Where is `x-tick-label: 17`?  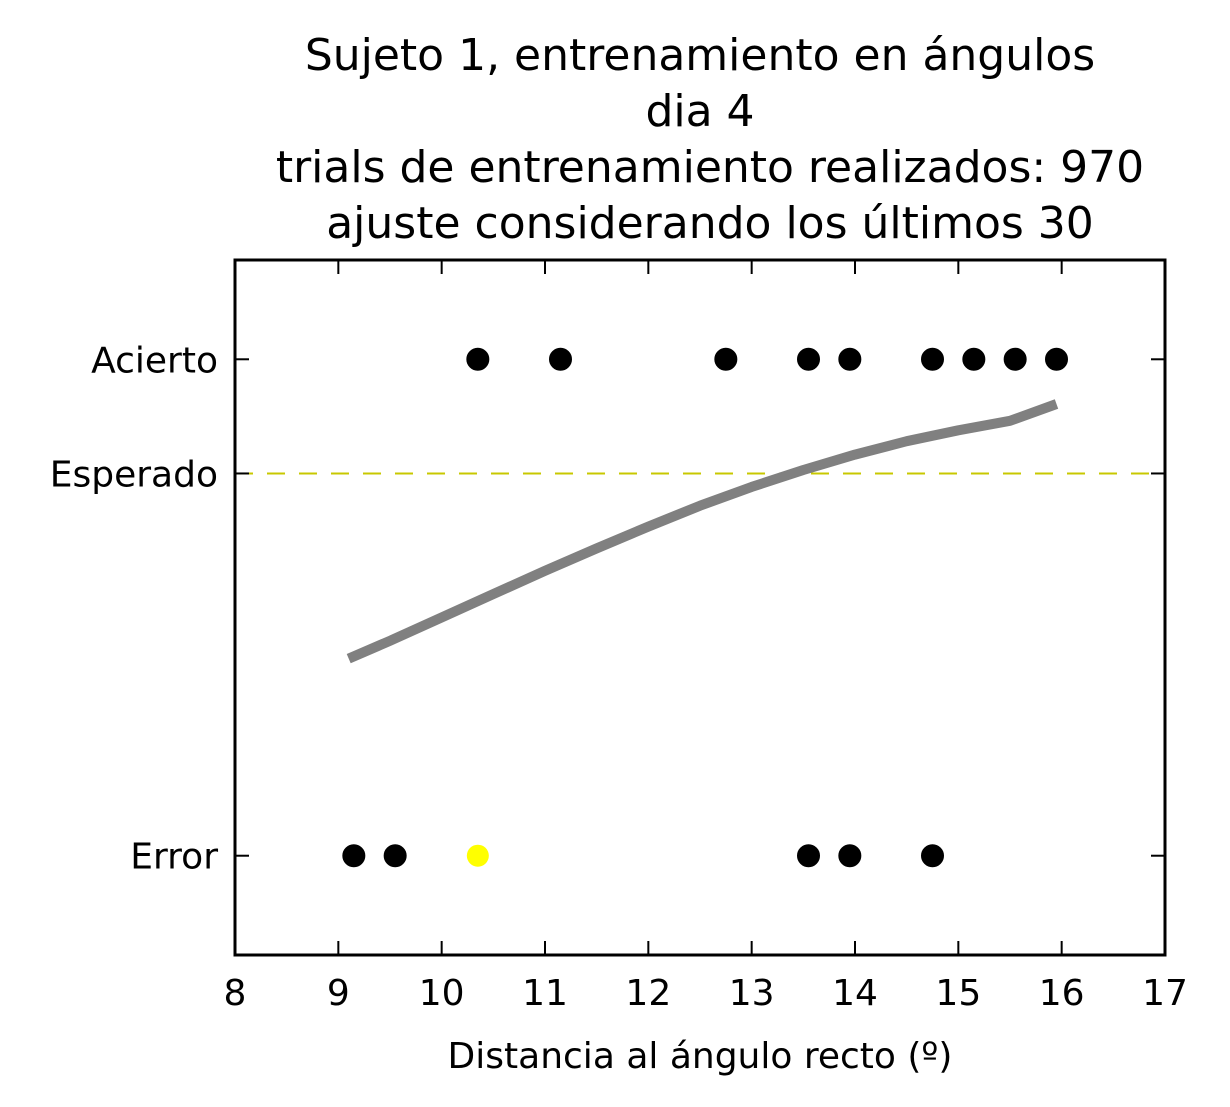
x-tick-label: 17 is located at coordinates (1165, 993).